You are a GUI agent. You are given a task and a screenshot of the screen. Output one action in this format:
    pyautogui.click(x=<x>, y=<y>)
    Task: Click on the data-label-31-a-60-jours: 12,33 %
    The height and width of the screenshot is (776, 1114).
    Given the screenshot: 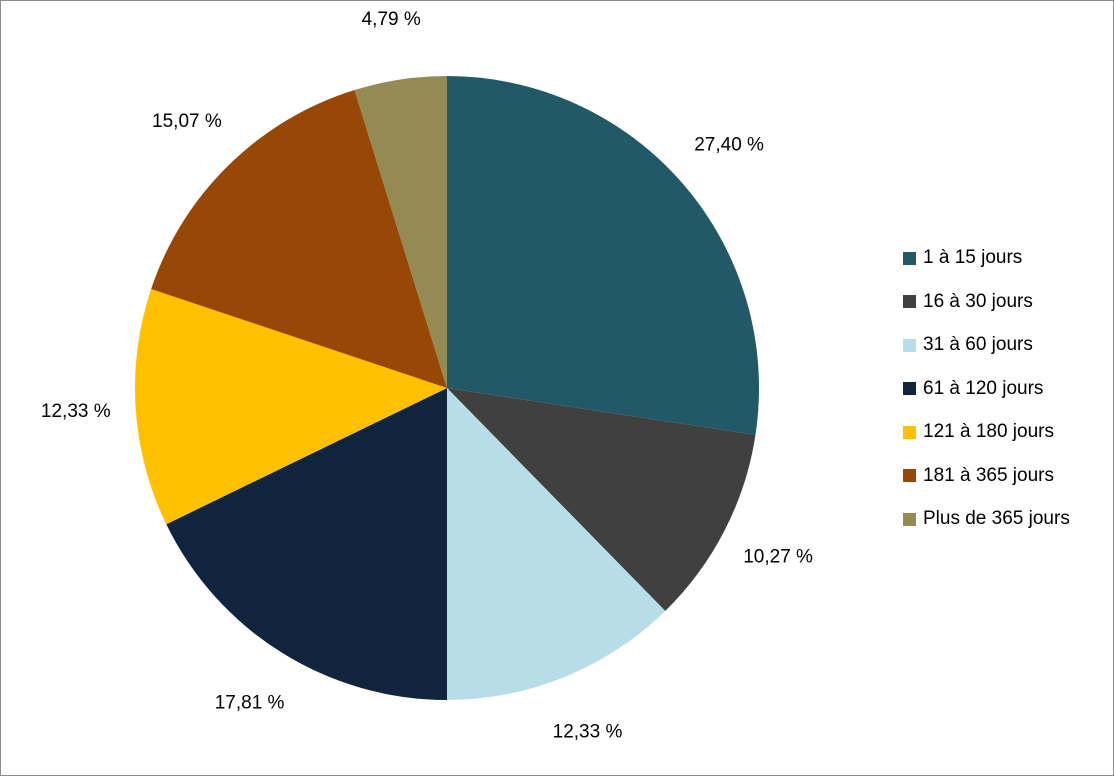 What is the action you would take?
    pyautogui.click(x=588, y=731)
    